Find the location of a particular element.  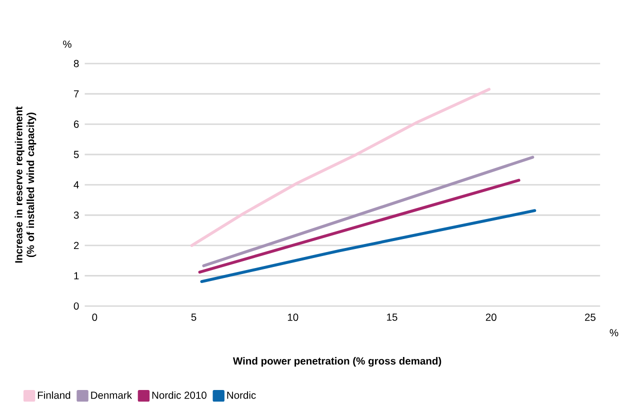

y-tick-label: 7 is located at coordinates (76, 94).